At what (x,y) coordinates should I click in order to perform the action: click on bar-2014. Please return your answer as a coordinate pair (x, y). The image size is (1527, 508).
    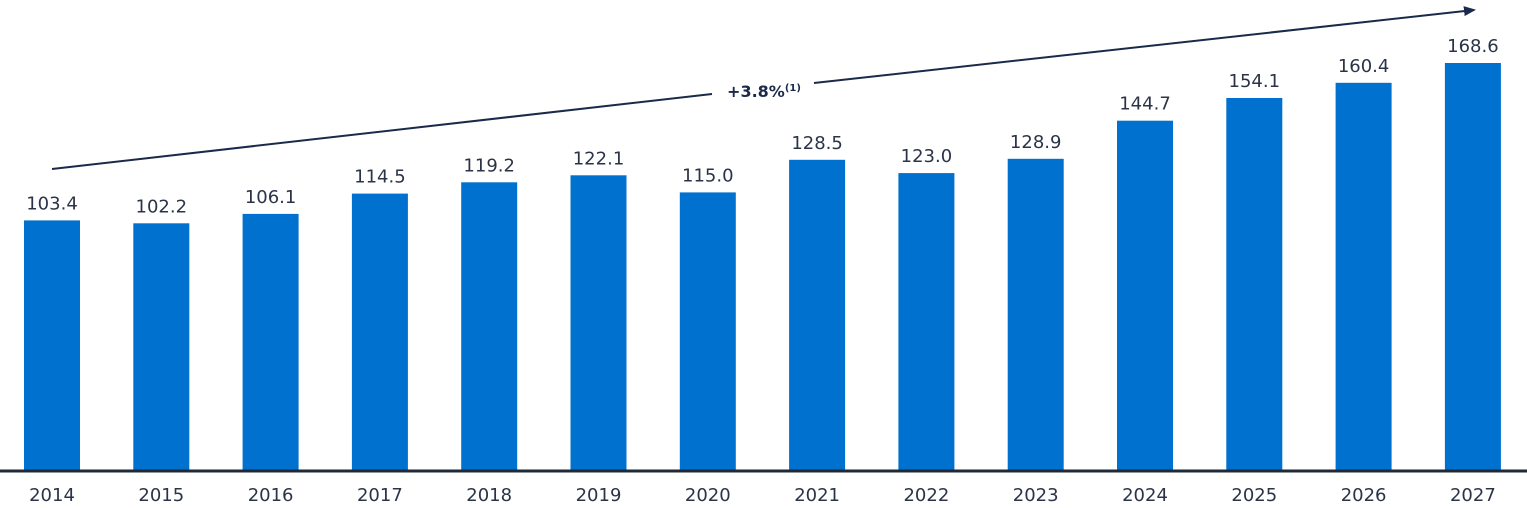
    Looking at the image, I should click on (52, 345).